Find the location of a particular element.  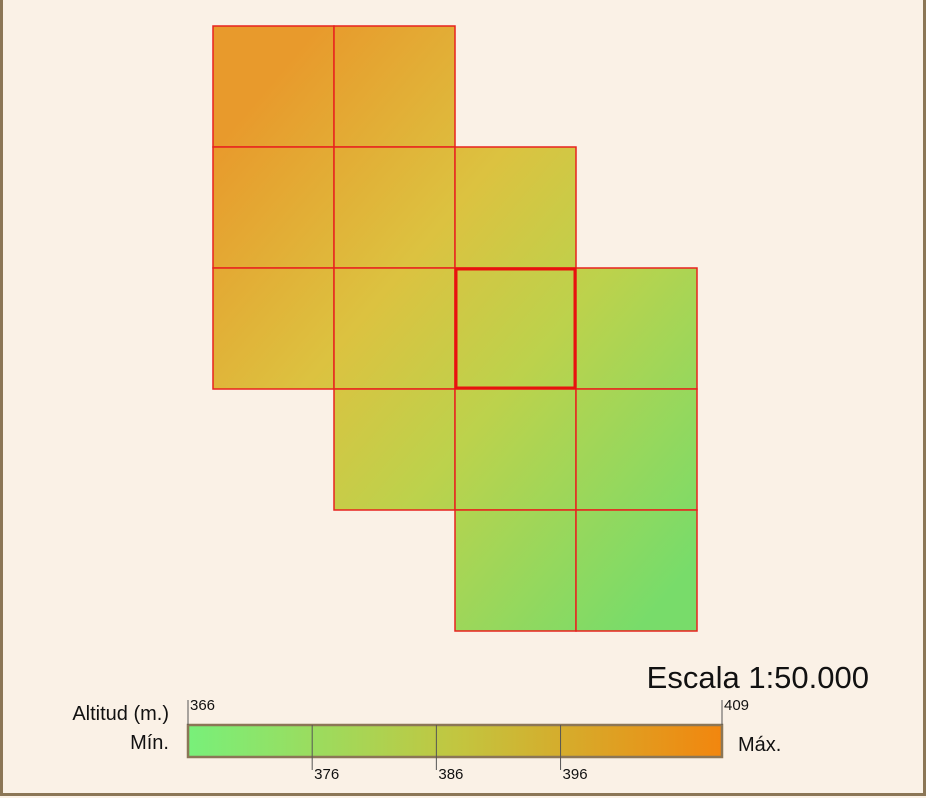

tick-label: 376 is located at coordinates (326, 774).